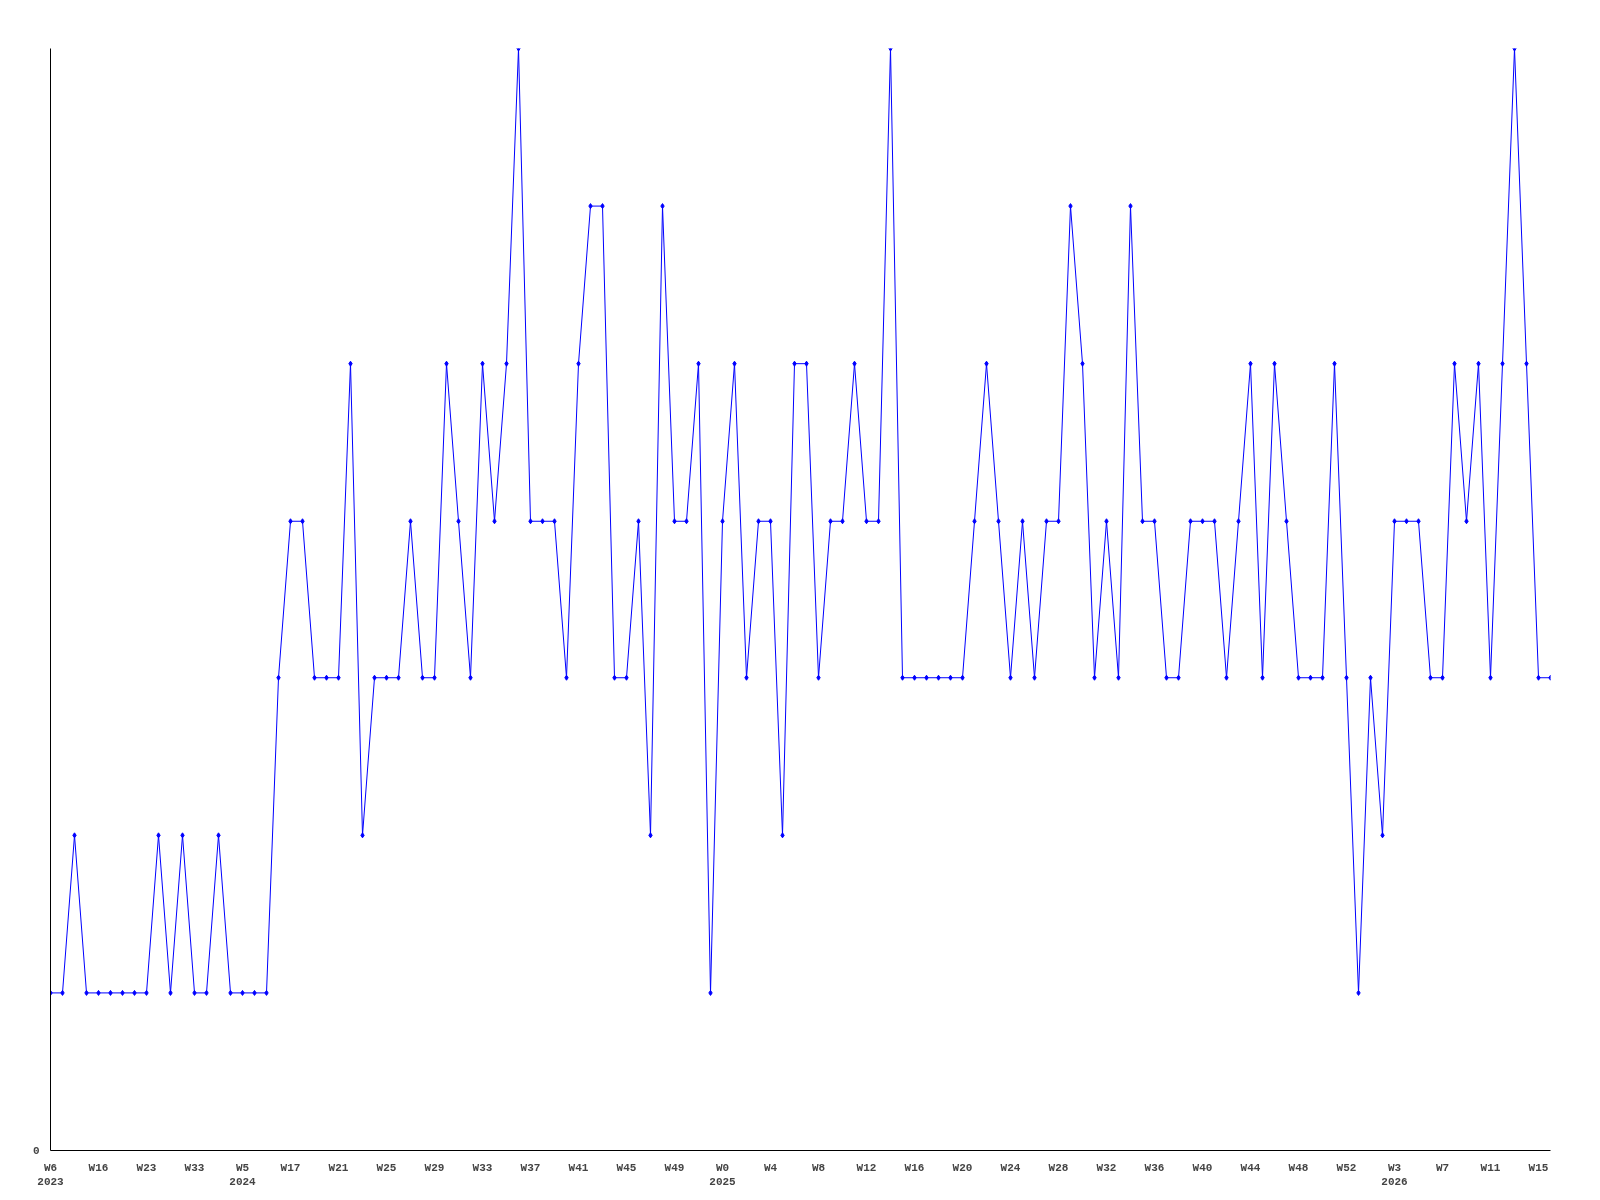 This screenshot has height=1200, width=1600. I want to click on x-tick-label: W24, so click(1010, 1167).